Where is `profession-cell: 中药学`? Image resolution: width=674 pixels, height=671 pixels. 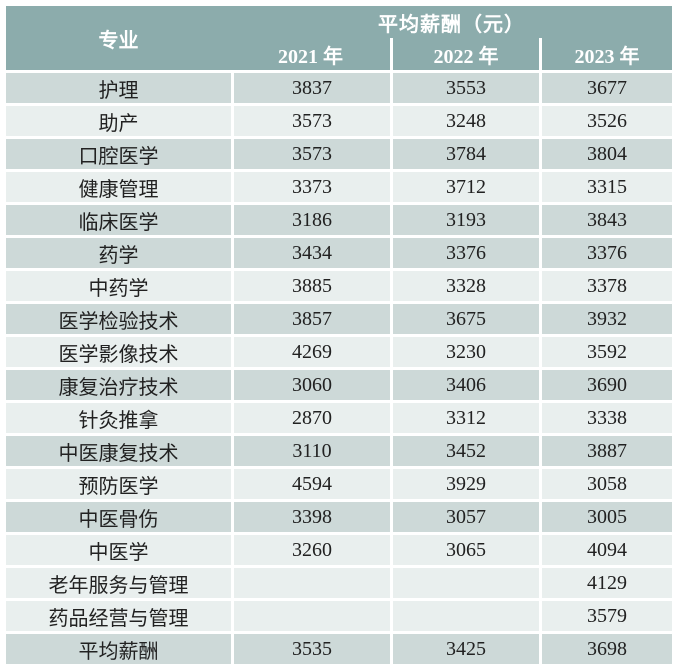 profession-cell: 中药学 is located at coordinates (118, 286).